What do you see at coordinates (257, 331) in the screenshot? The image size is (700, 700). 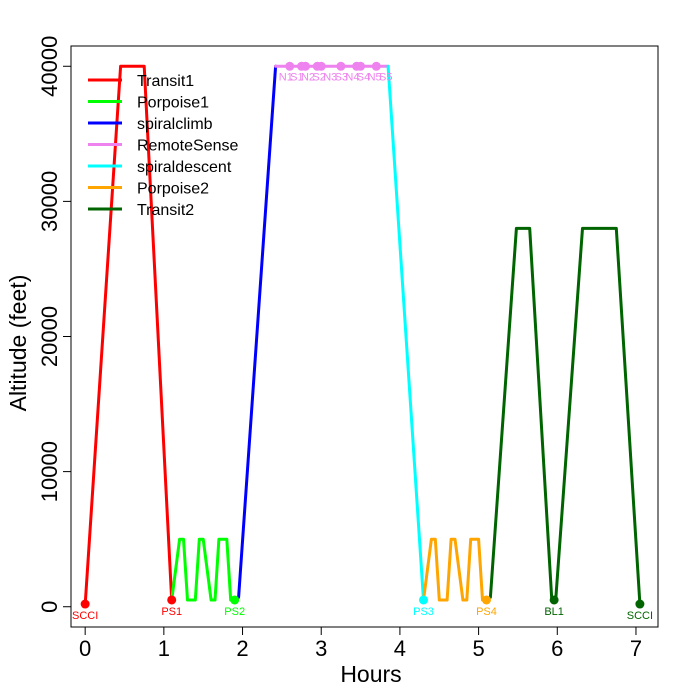 I see `series-line-spiralclimb` at bounding box center [257, 331].